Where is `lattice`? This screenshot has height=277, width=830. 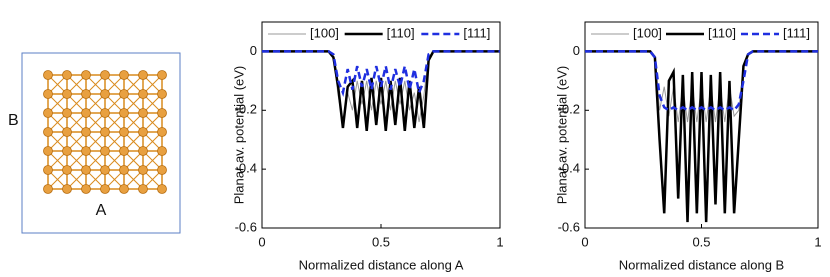 lattice is located at coordinates (105, 132).